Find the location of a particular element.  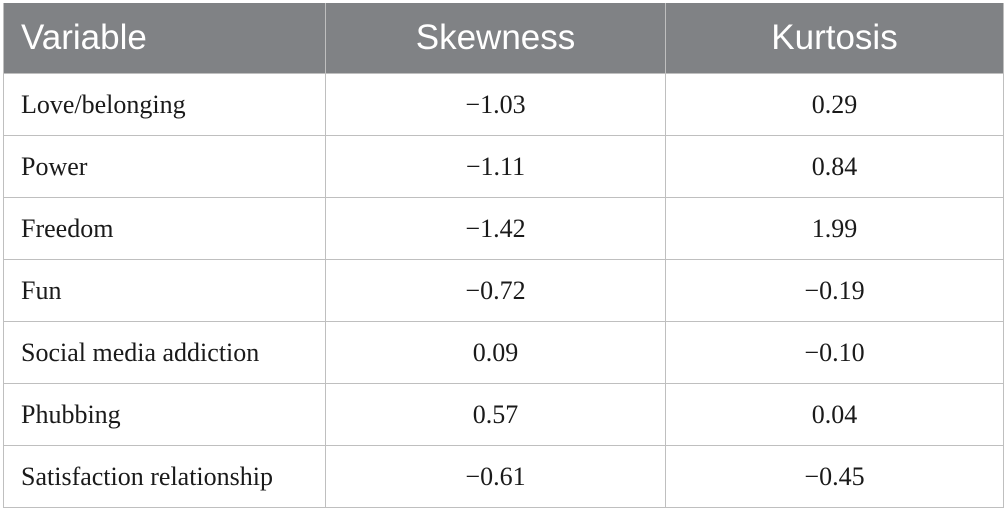

skewness-cell: 0.09 is located at coordinates (495, 352).